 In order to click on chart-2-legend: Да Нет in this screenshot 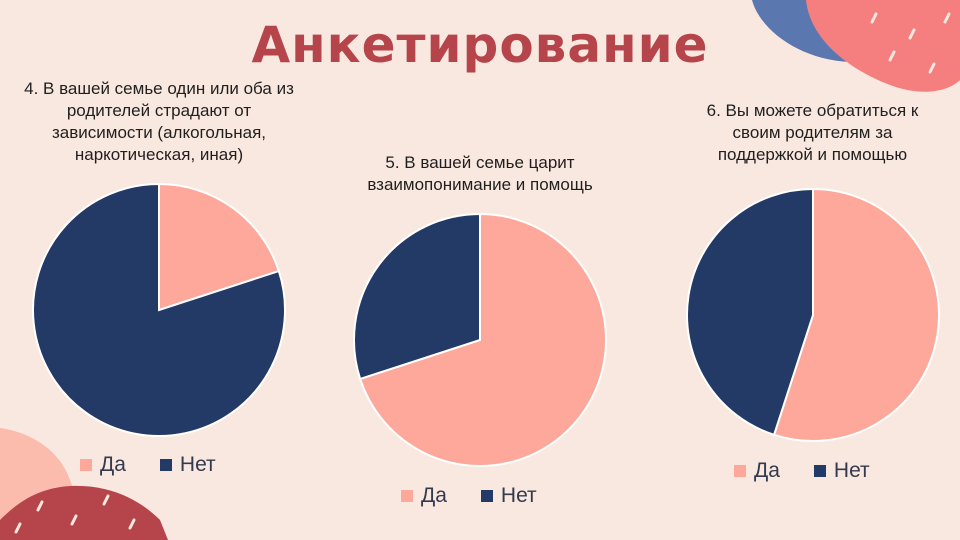, I will do `click(481, 496)`.